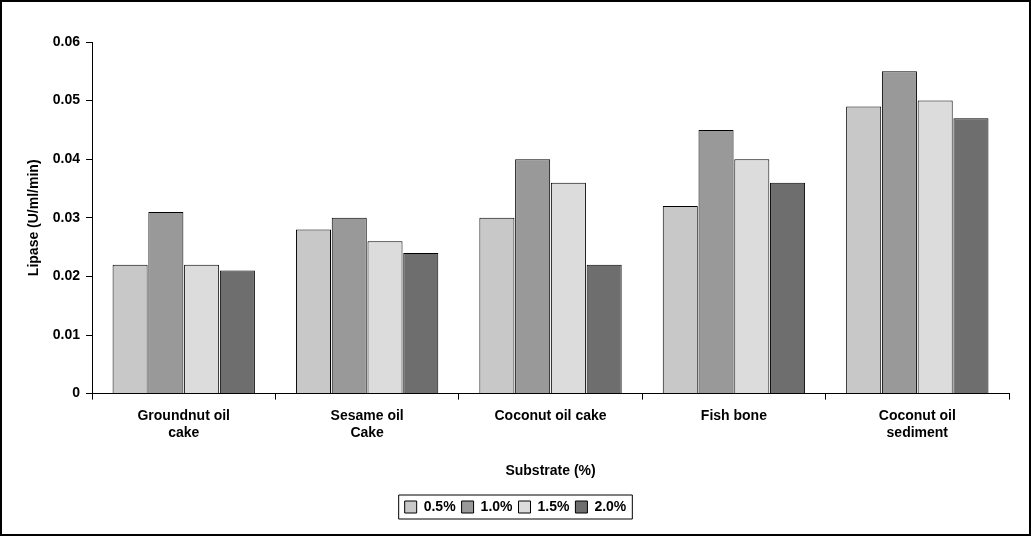 The width and height of the screenshot is (1031, 536). I want to click on legend-label: 0.5%, so click(440, 505).